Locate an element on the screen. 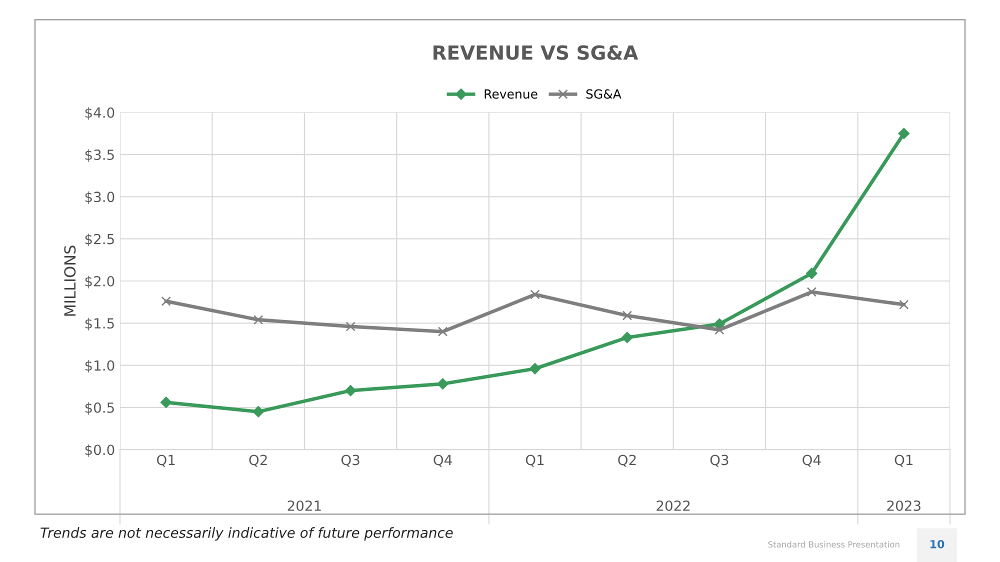 The width and height of the screenshot is (1000, 562). y-tick-label: $2.5 is located at coordinates (99, 240).